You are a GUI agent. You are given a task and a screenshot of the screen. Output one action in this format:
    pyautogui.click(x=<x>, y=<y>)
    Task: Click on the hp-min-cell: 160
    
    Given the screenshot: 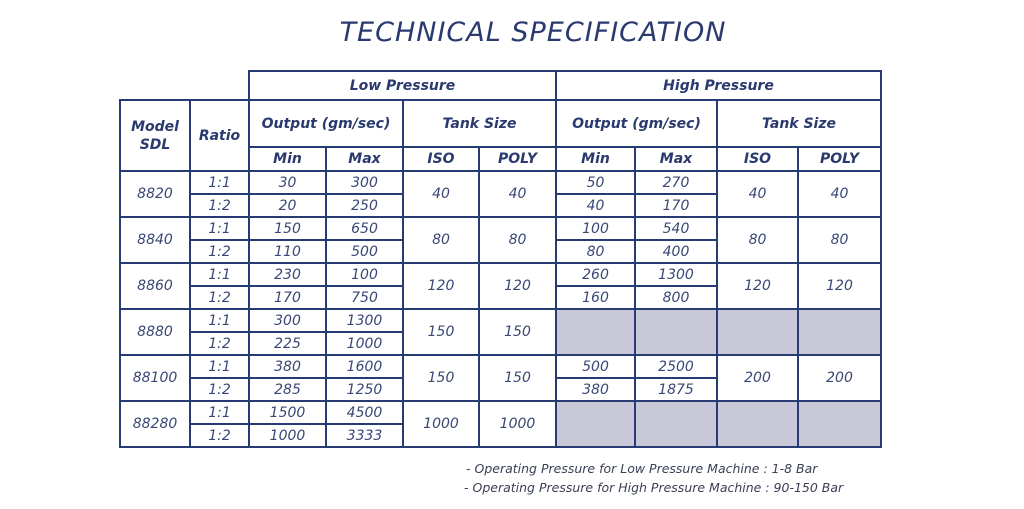 What is the action you would take?
    pyautogui.click(x=595, y=297)
    